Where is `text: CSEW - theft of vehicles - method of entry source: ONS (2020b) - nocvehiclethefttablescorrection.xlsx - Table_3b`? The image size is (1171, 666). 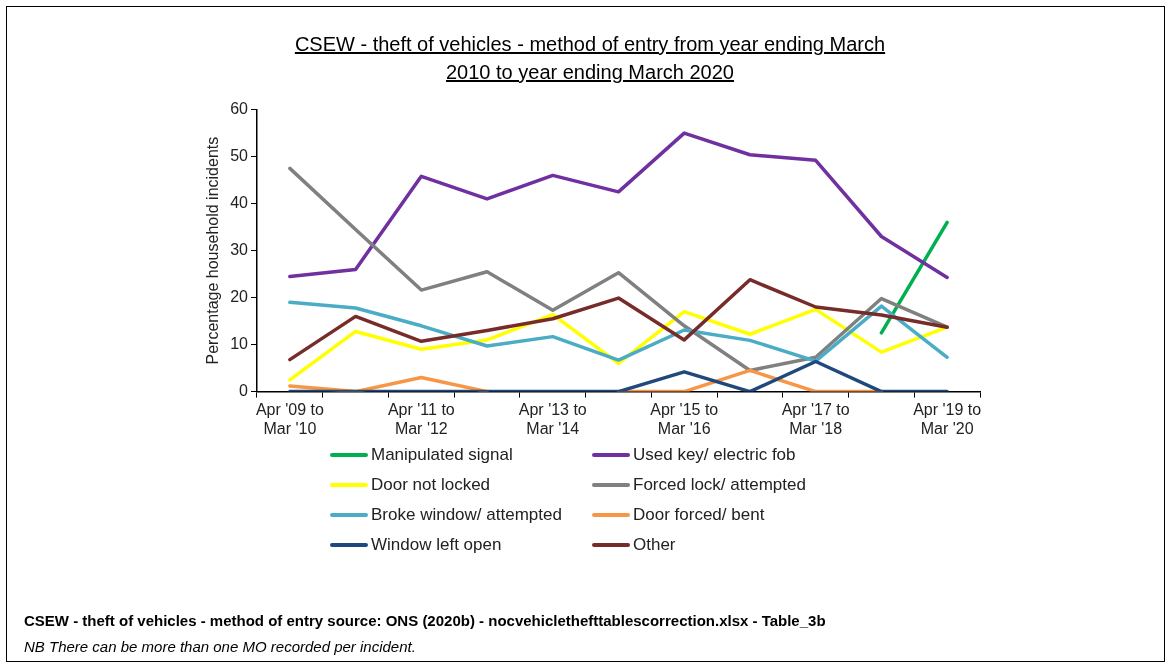
text: CSEW - theft of vehicles - method of entry source: ONS (2020b) - nocvehiclethefttablescorrection.xlsx - Table_3b is located at coordinates (425, 621).